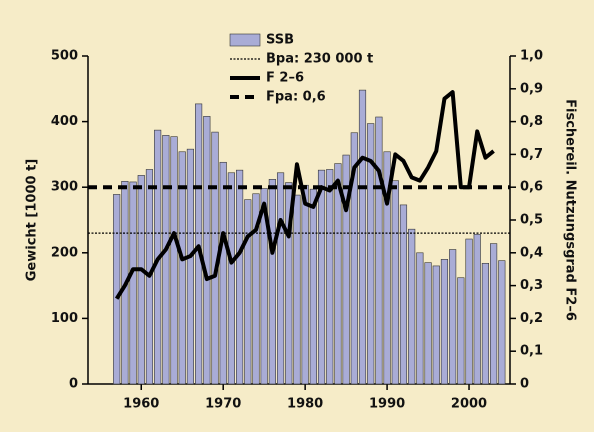 The height and width of the screenshot is (432, 594). I want to click on legend-label: F 2–6, so click(285, 78).